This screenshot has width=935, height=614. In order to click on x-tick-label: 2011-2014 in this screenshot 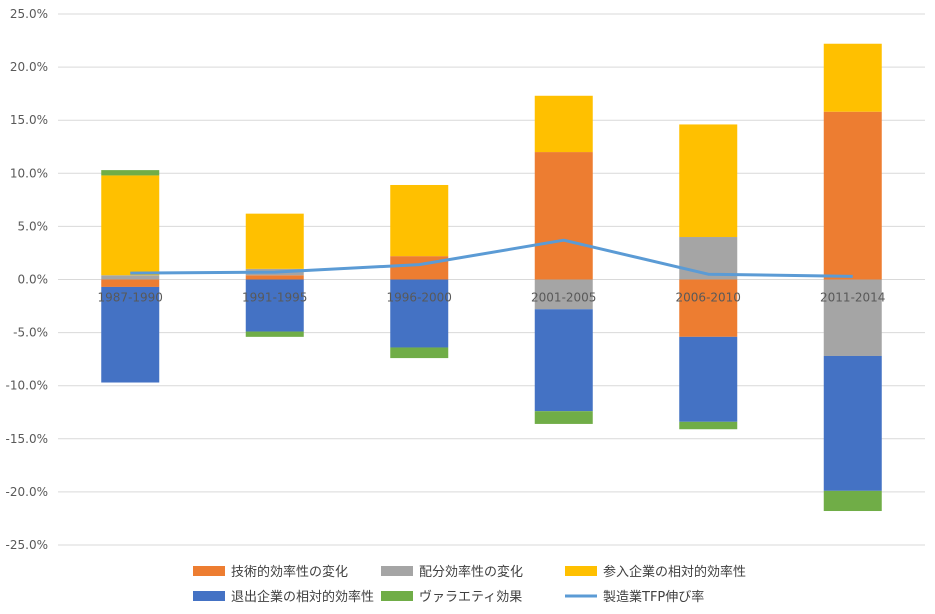, I will do `click(852, 298)`.